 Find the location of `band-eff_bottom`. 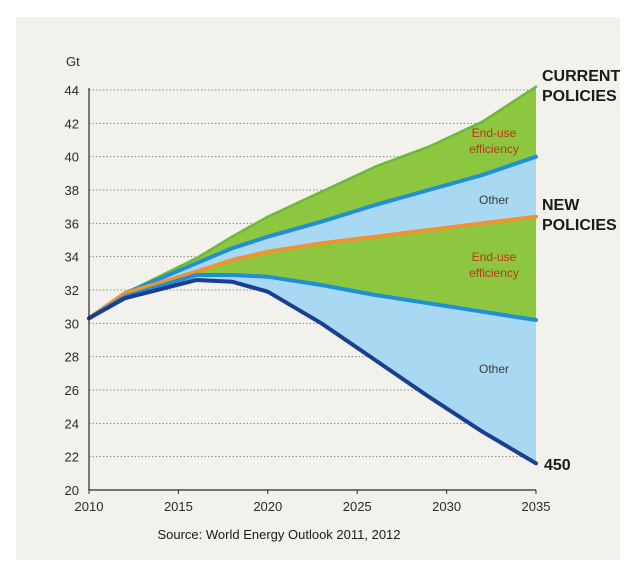

band-eff_bottom is located at coordinates (312, 268).